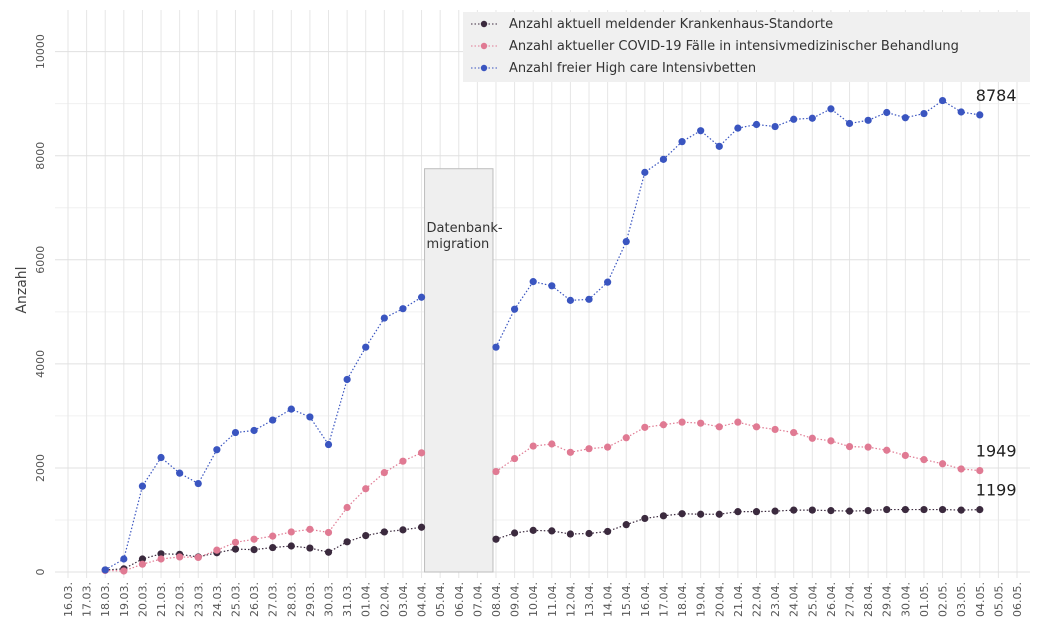 The width and height of the screenshot is (1041, 627). Describe the element at coordinates (980, 599) in the screenshot. I see `x-tick-label: 04.05.` at that location.